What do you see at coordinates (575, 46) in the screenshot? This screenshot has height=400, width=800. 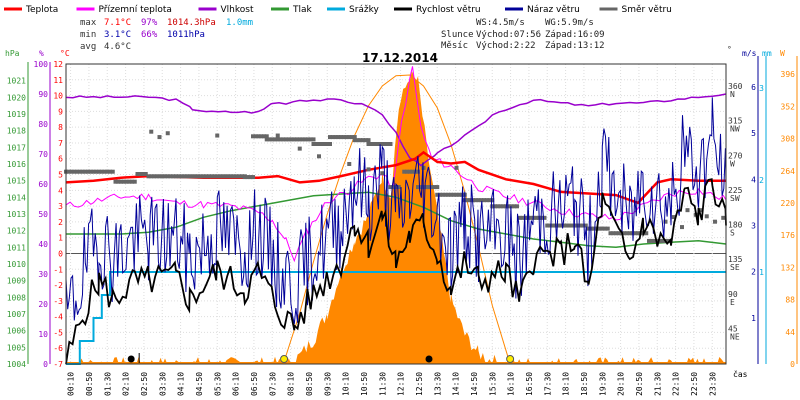 I see `moon-set: Západ:13:12` at bounding box center [575, 46].